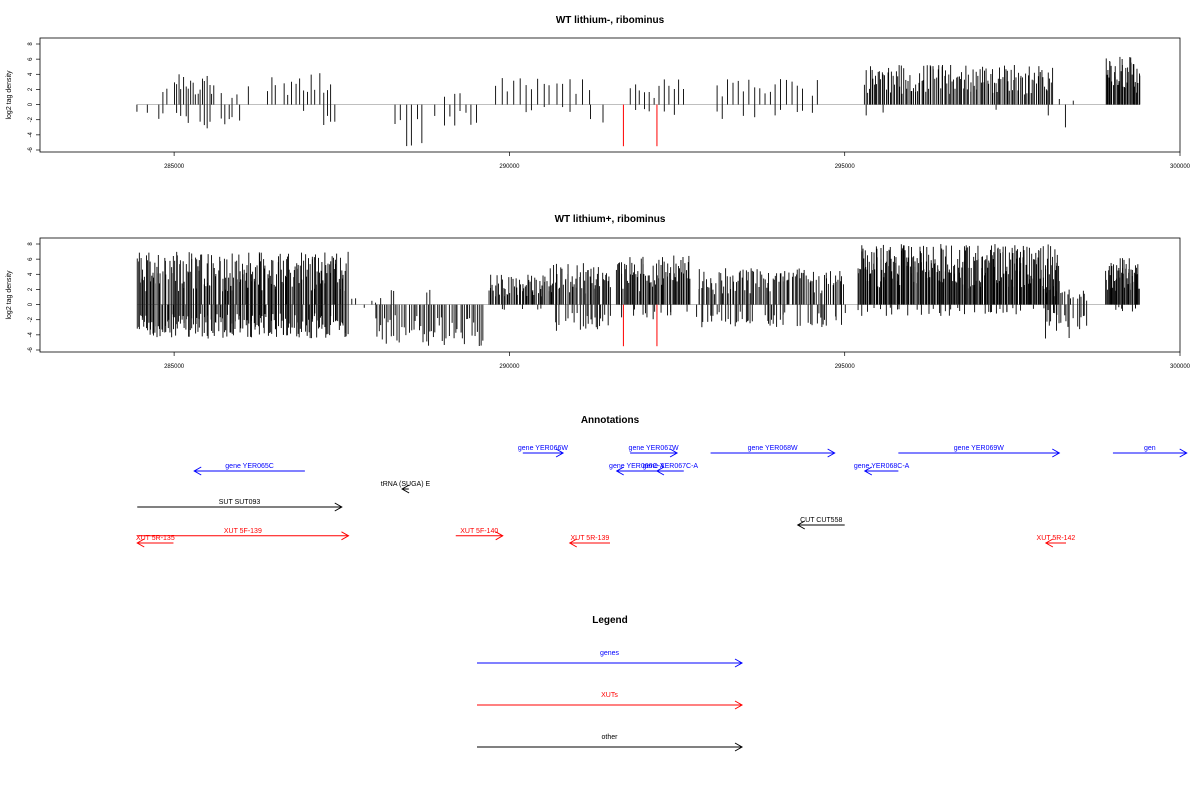 The height and width of the screenshot is (800, 1200). Describe the element at coordinates (671, 466) in the screenshot. I see `feature-label: gene YER067C-A` at that location.